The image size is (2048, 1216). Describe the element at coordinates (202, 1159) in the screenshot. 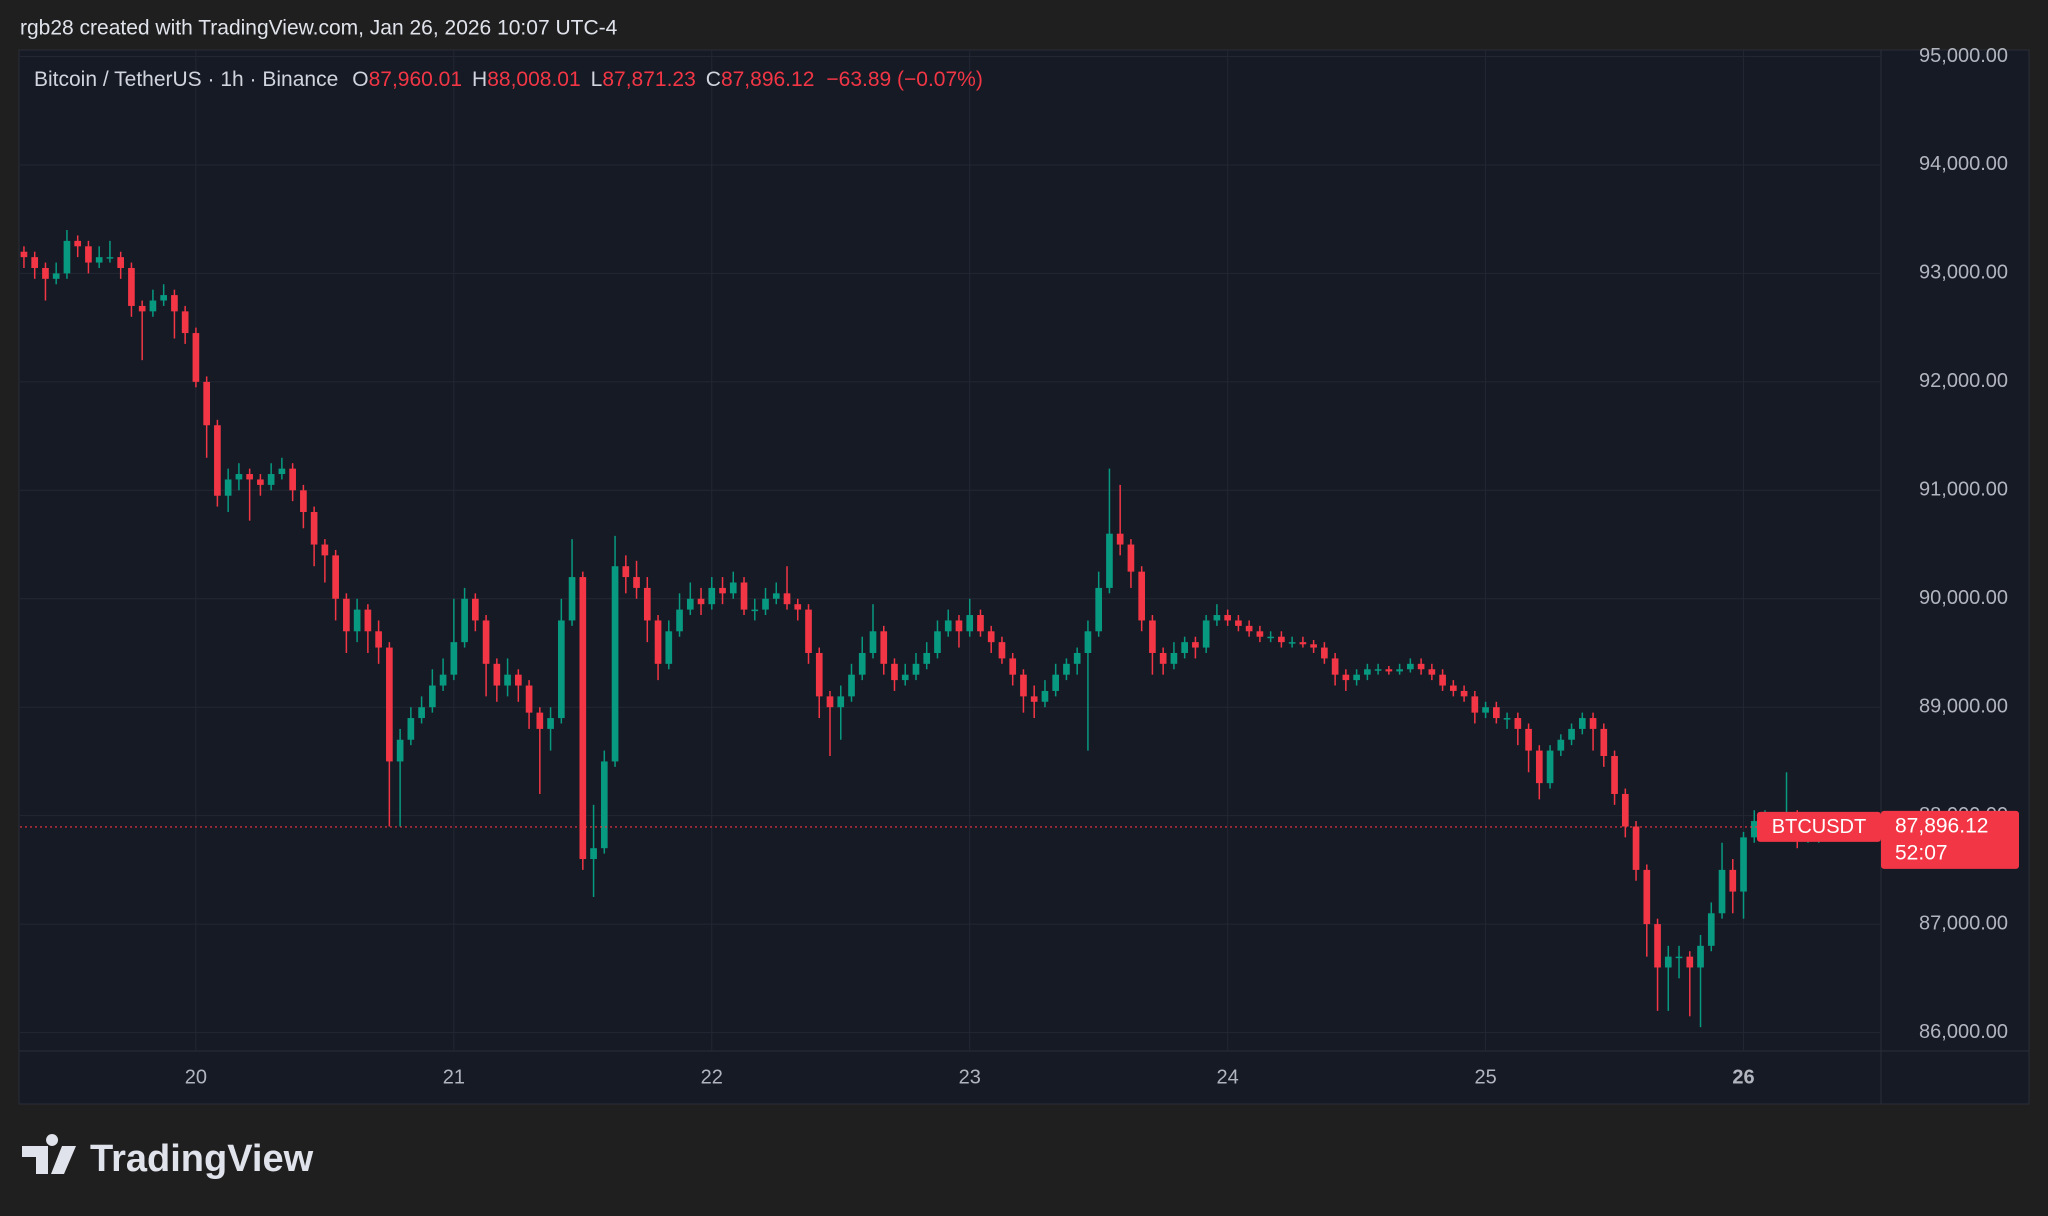

I see `logo-text: TradingView` at that location.